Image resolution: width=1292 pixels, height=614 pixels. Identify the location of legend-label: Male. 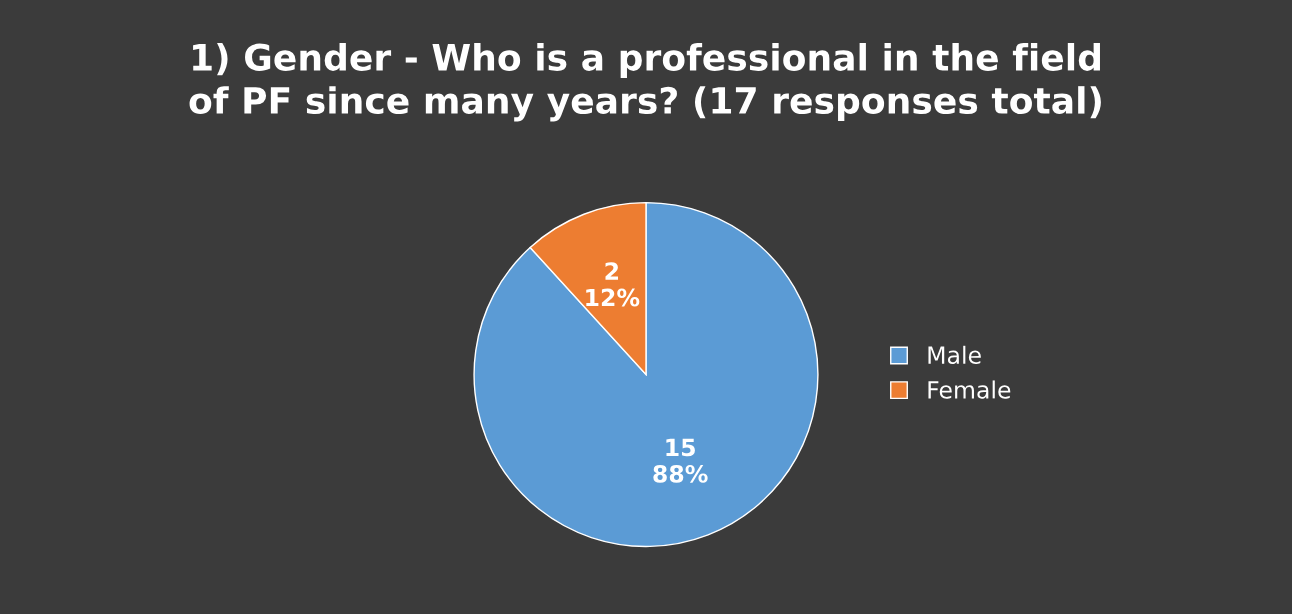
(954, 355).